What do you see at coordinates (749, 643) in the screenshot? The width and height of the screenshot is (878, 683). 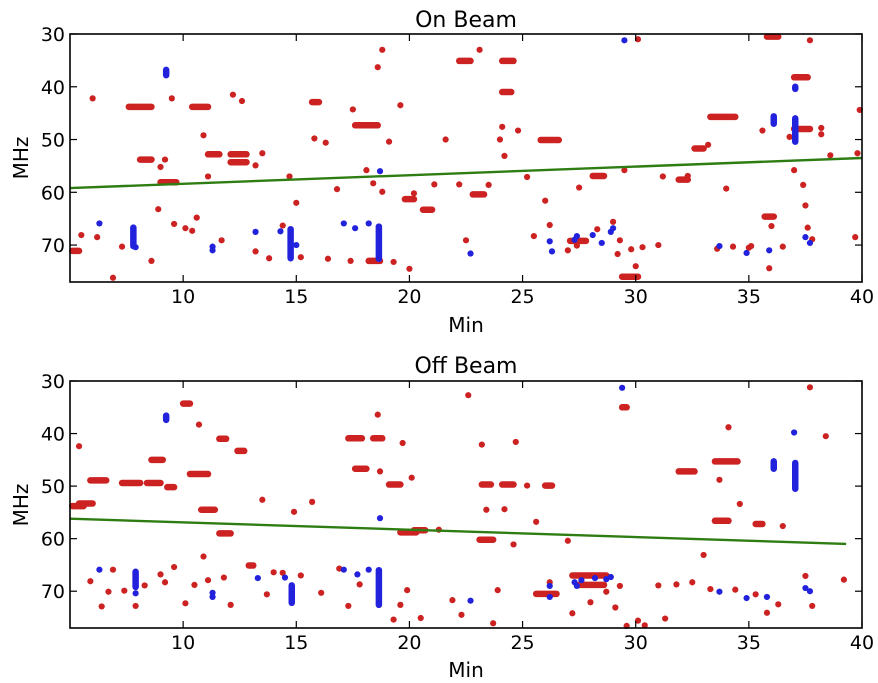 I see `x-tick-label: 35` at bounding box center [749, 643].